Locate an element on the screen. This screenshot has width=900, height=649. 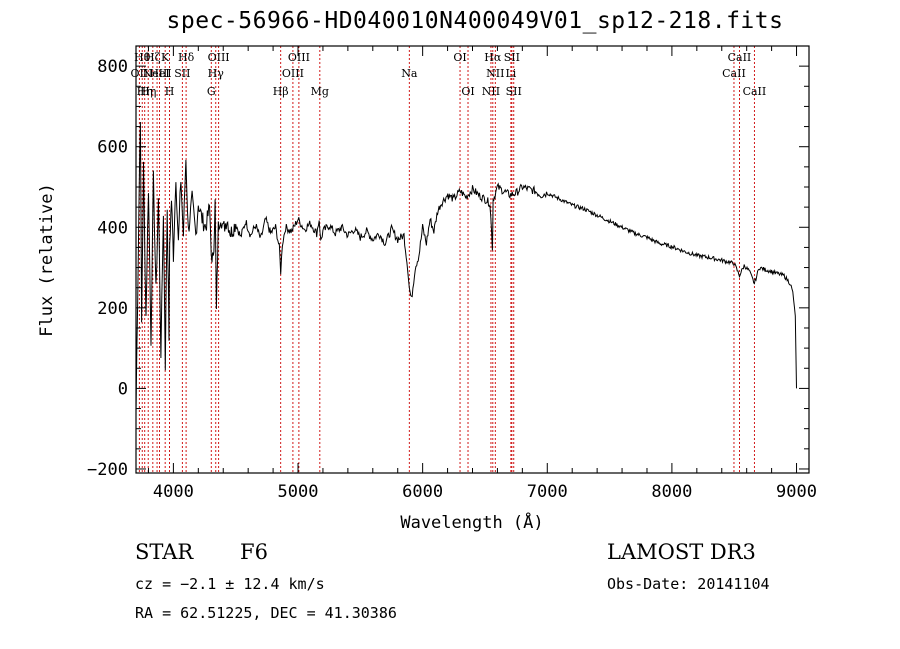
line-label-28: CaII is located at coordinates (740, 57).